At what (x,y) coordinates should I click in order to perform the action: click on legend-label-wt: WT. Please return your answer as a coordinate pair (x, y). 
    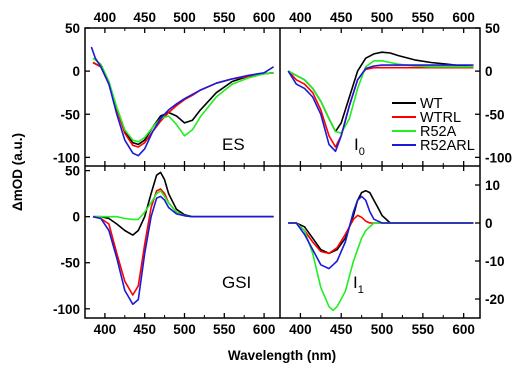
    Looking at the image, I should click on (431, 104).